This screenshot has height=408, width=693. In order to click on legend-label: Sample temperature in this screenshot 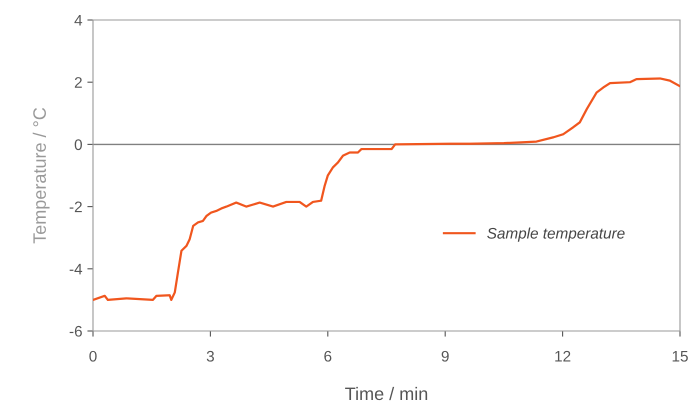, I will do `click(556, 234)`.